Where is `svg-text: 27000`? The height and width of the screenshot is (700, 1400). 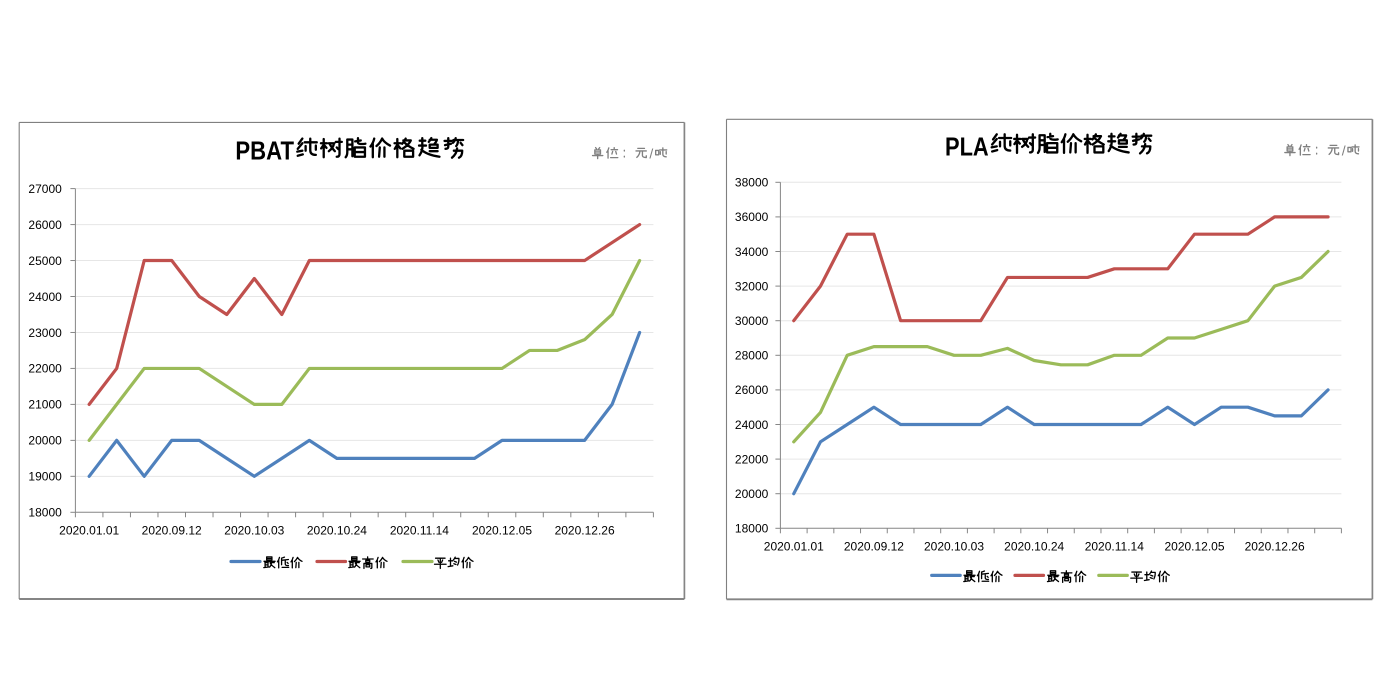 svg-text: 27000 is located at coordinates (45, 189).